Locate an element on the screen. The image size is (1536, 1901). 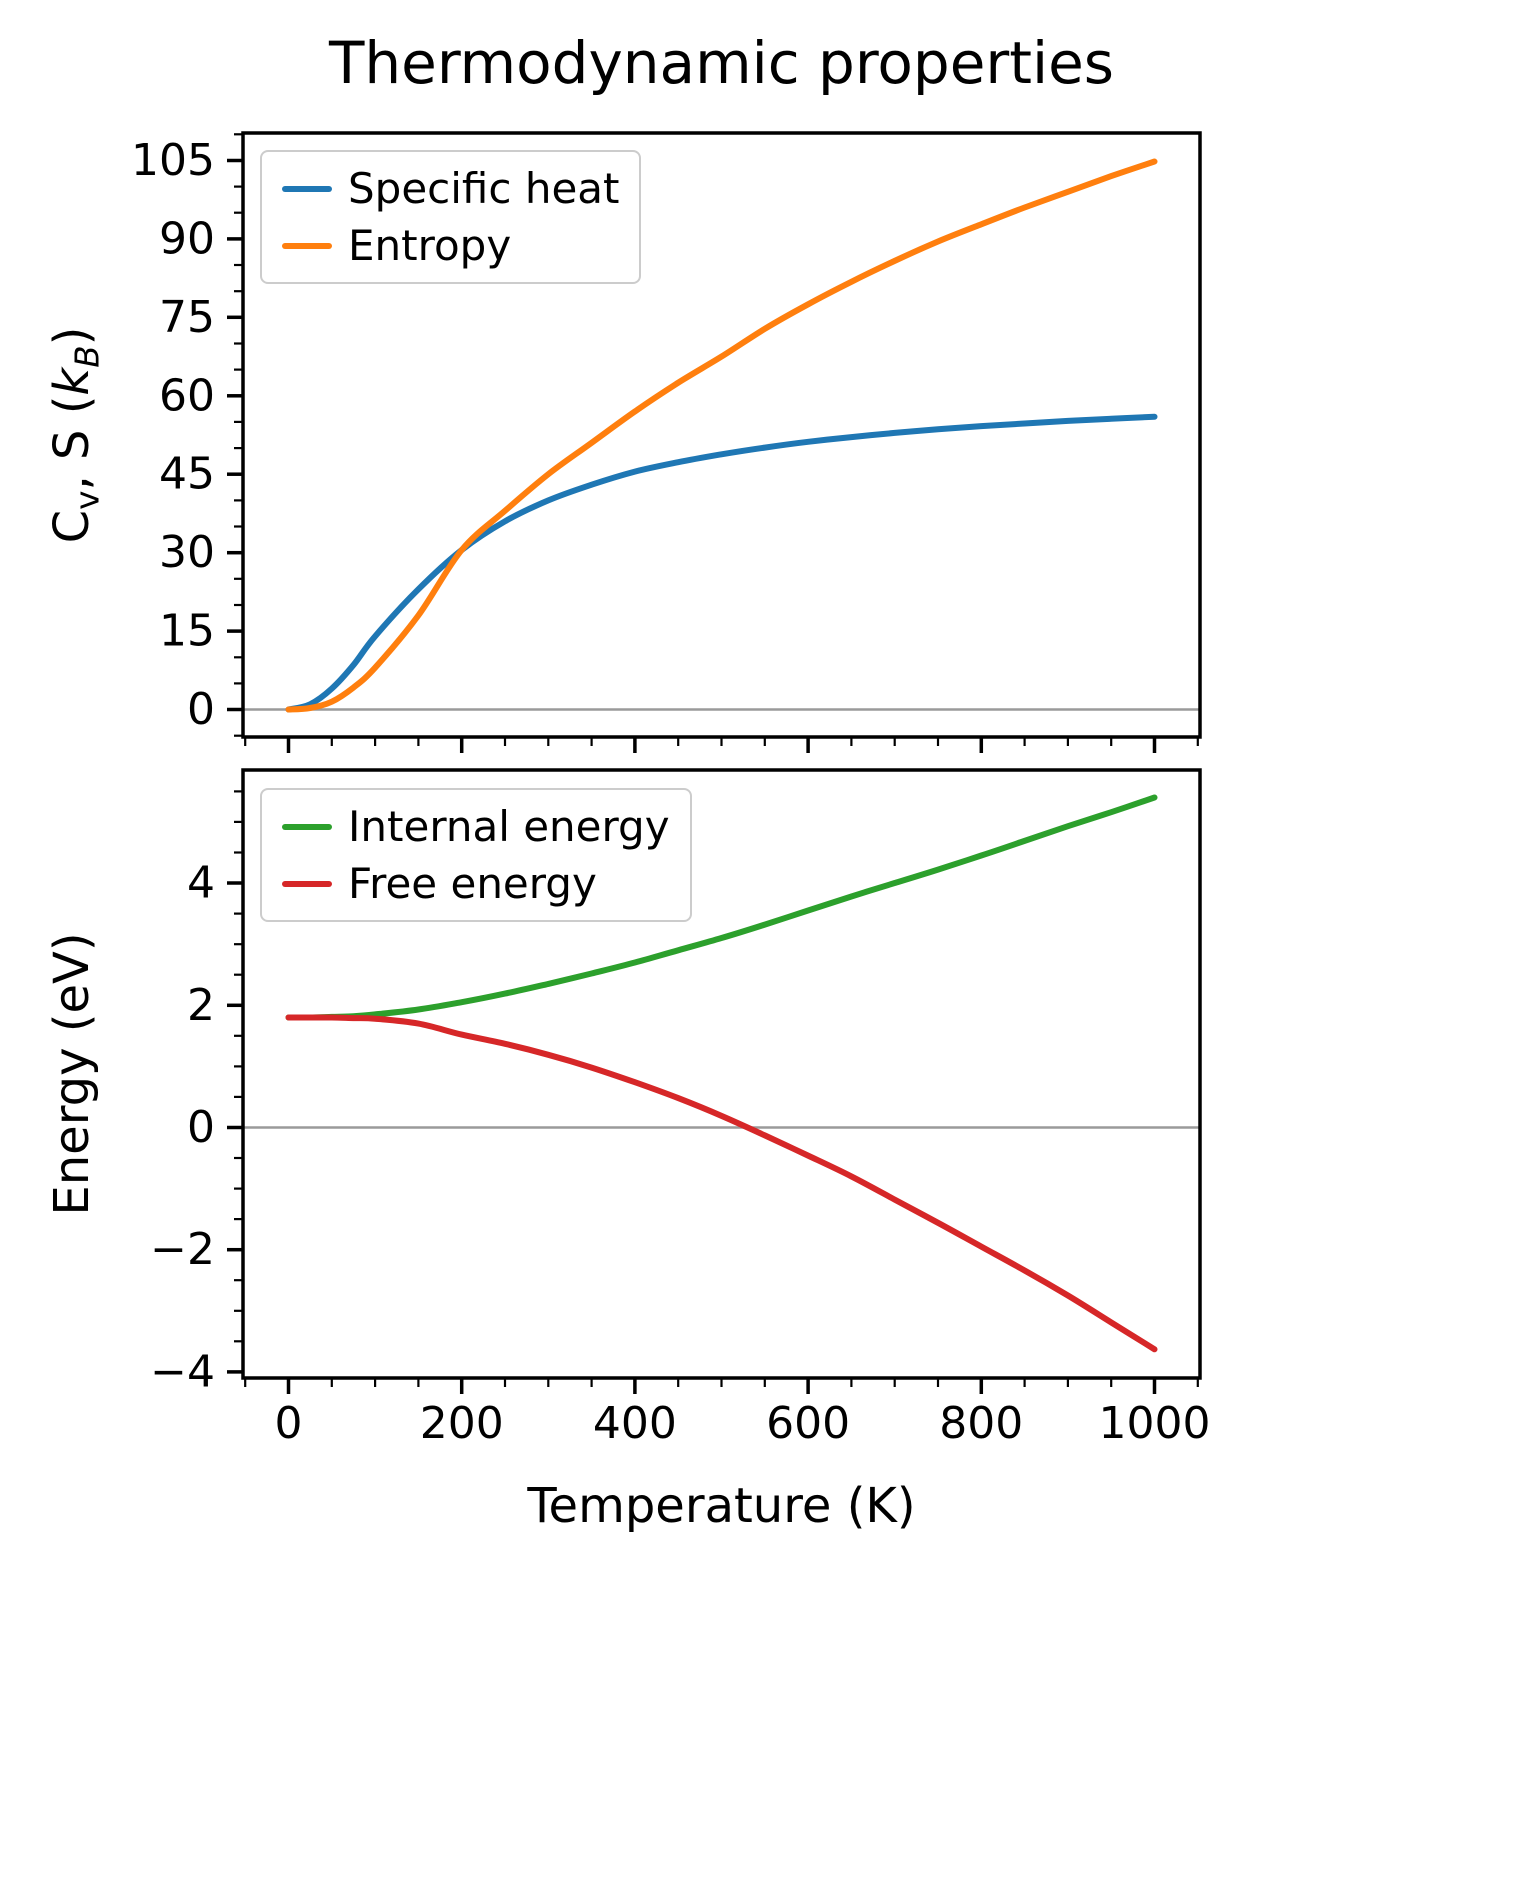
y-tick-label: 2 is located at coordinates (201, 1005).